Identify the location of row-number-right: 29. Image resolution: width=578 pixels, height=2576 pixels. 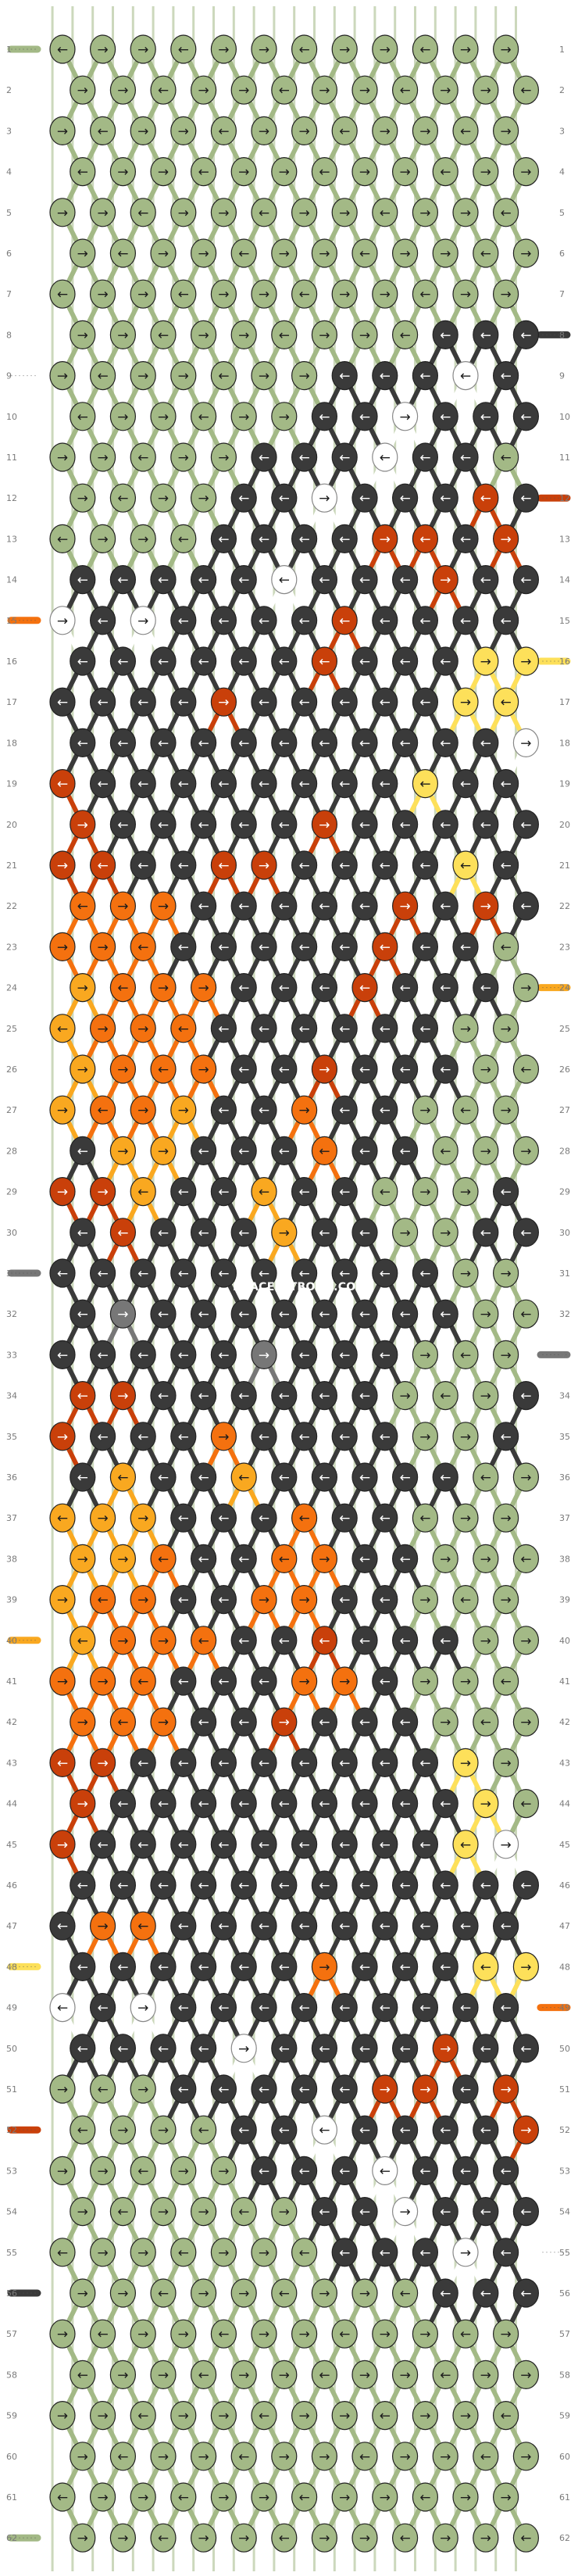
(564, 1192).